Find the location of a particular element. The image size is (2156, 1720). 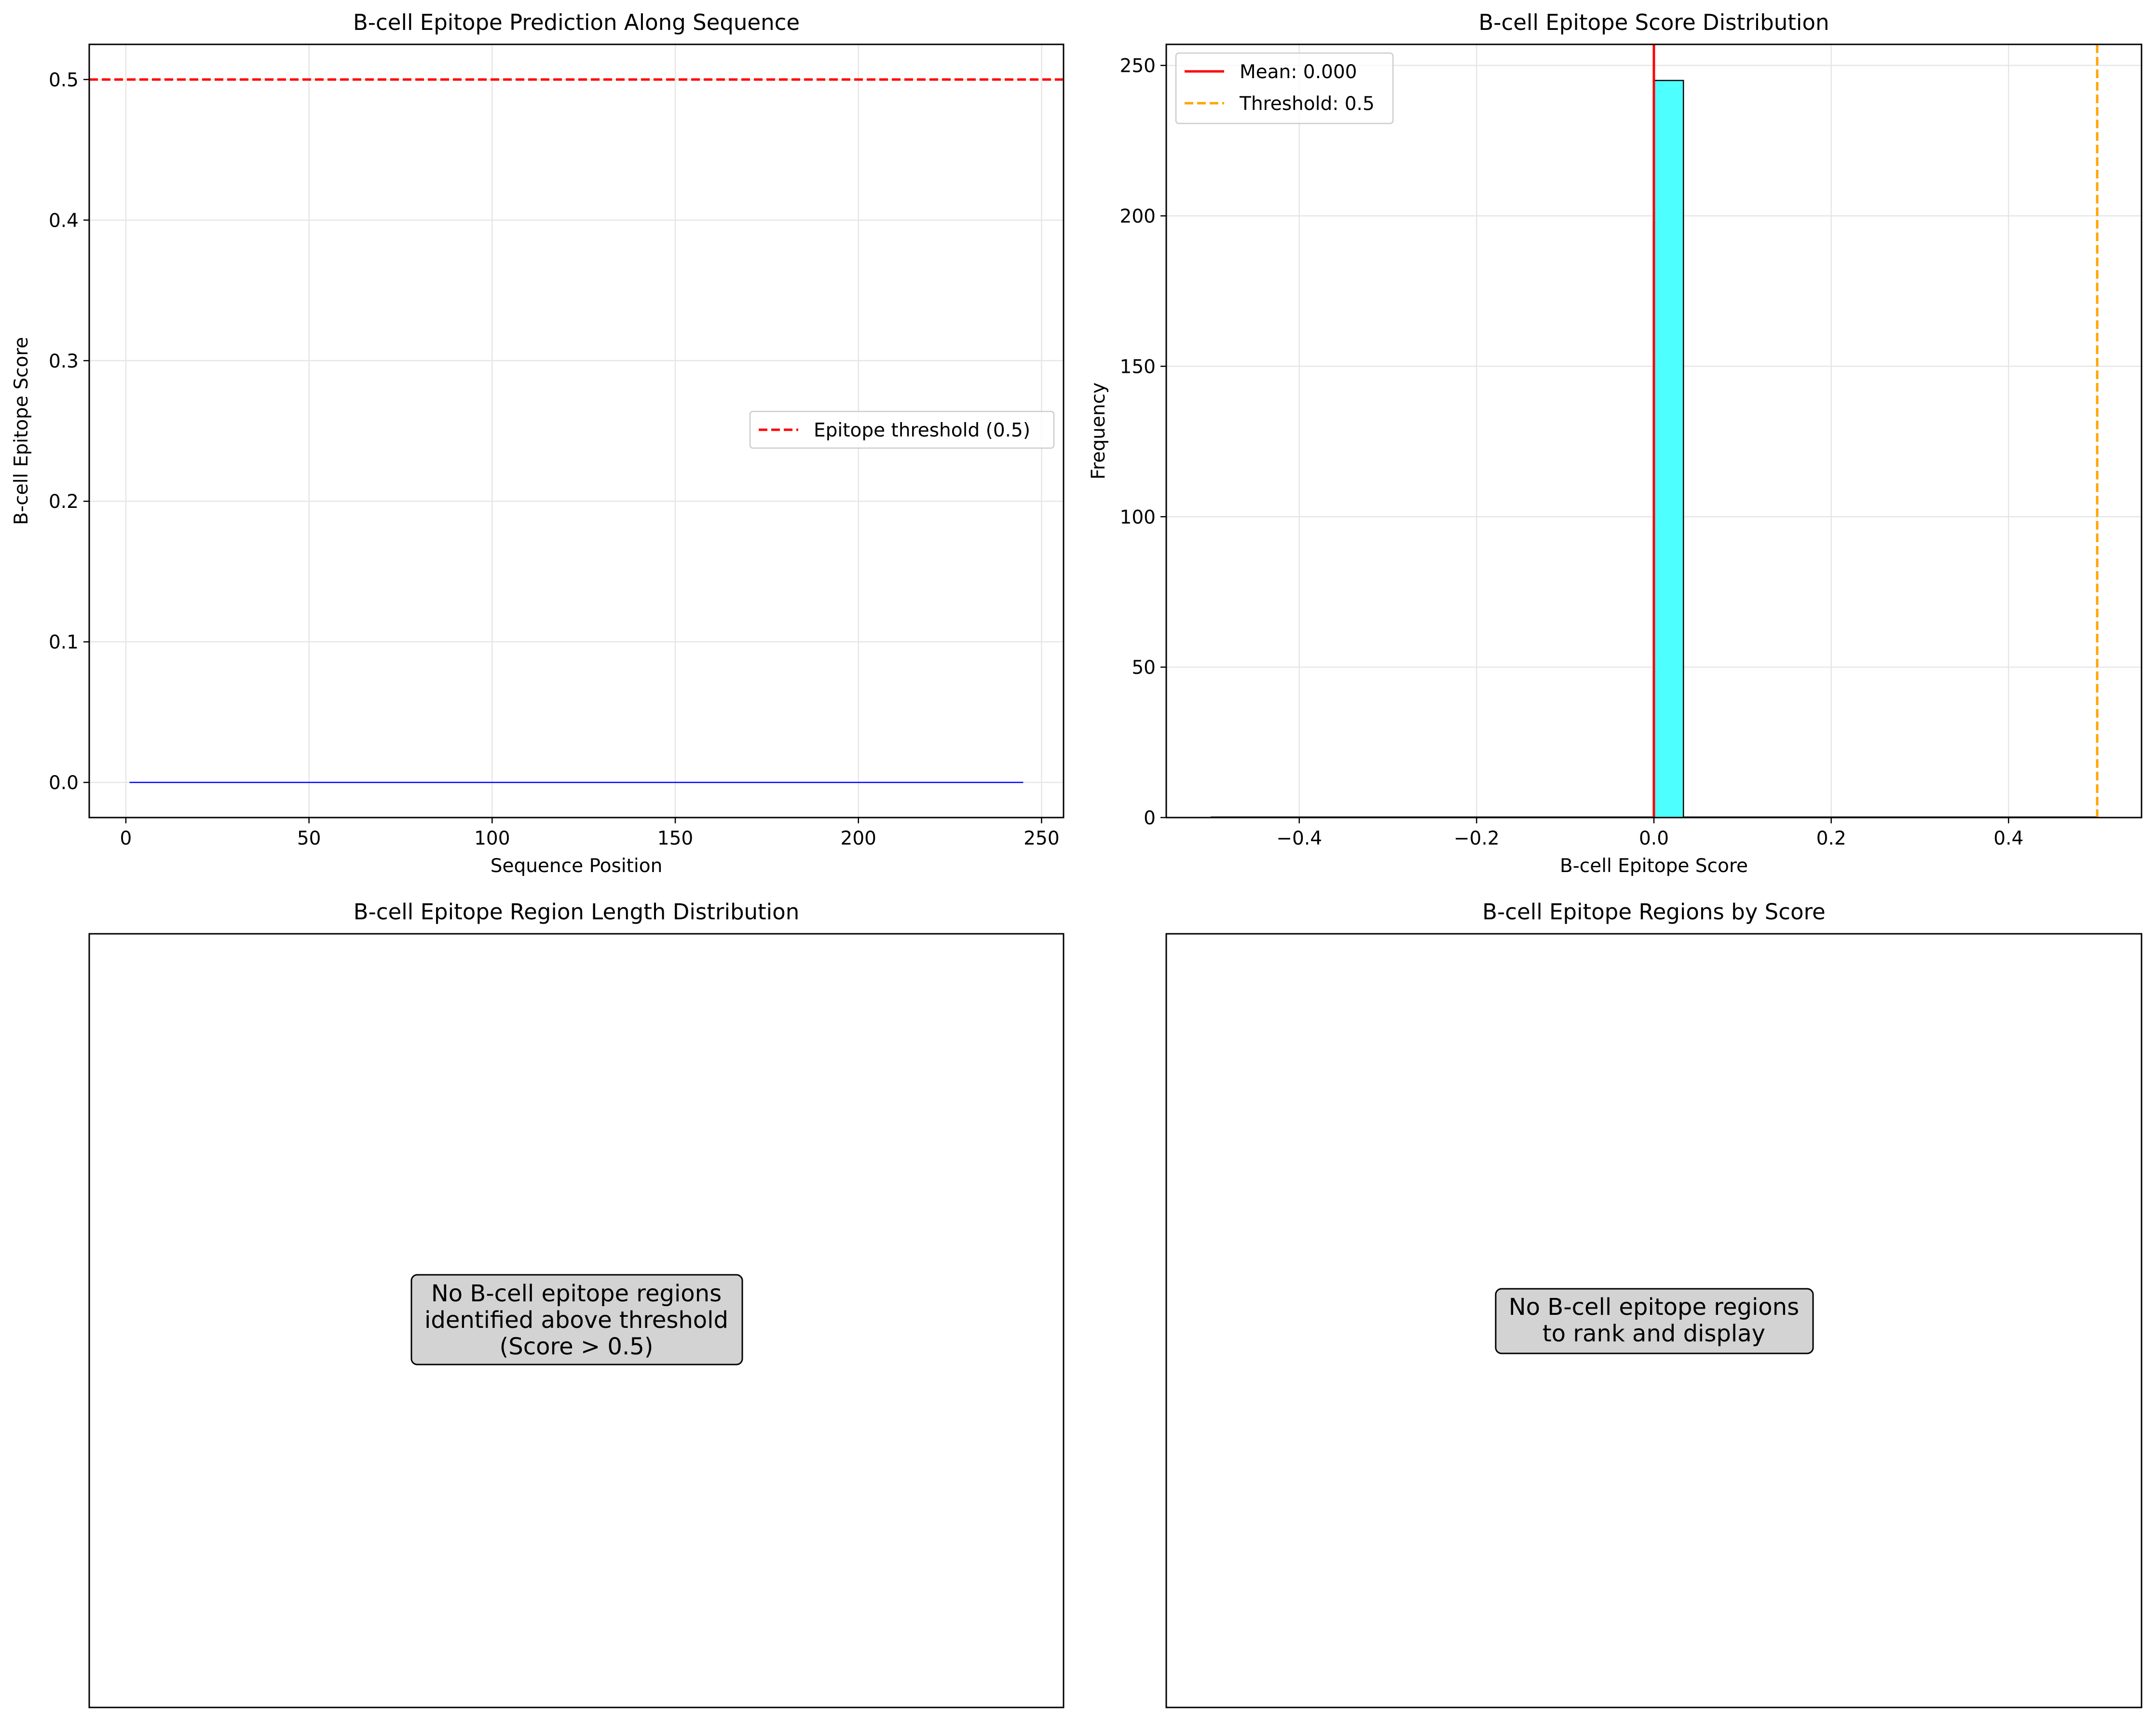

y-tick-label: 0.5 is located at coordinates (64, 80).